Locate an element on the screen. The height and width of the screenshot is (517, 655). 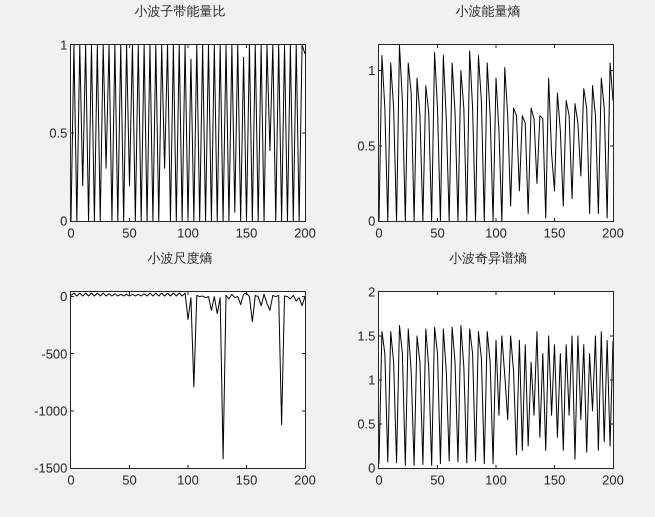
chart-title: 小波能量熵 is located at coordinates (487, 12).